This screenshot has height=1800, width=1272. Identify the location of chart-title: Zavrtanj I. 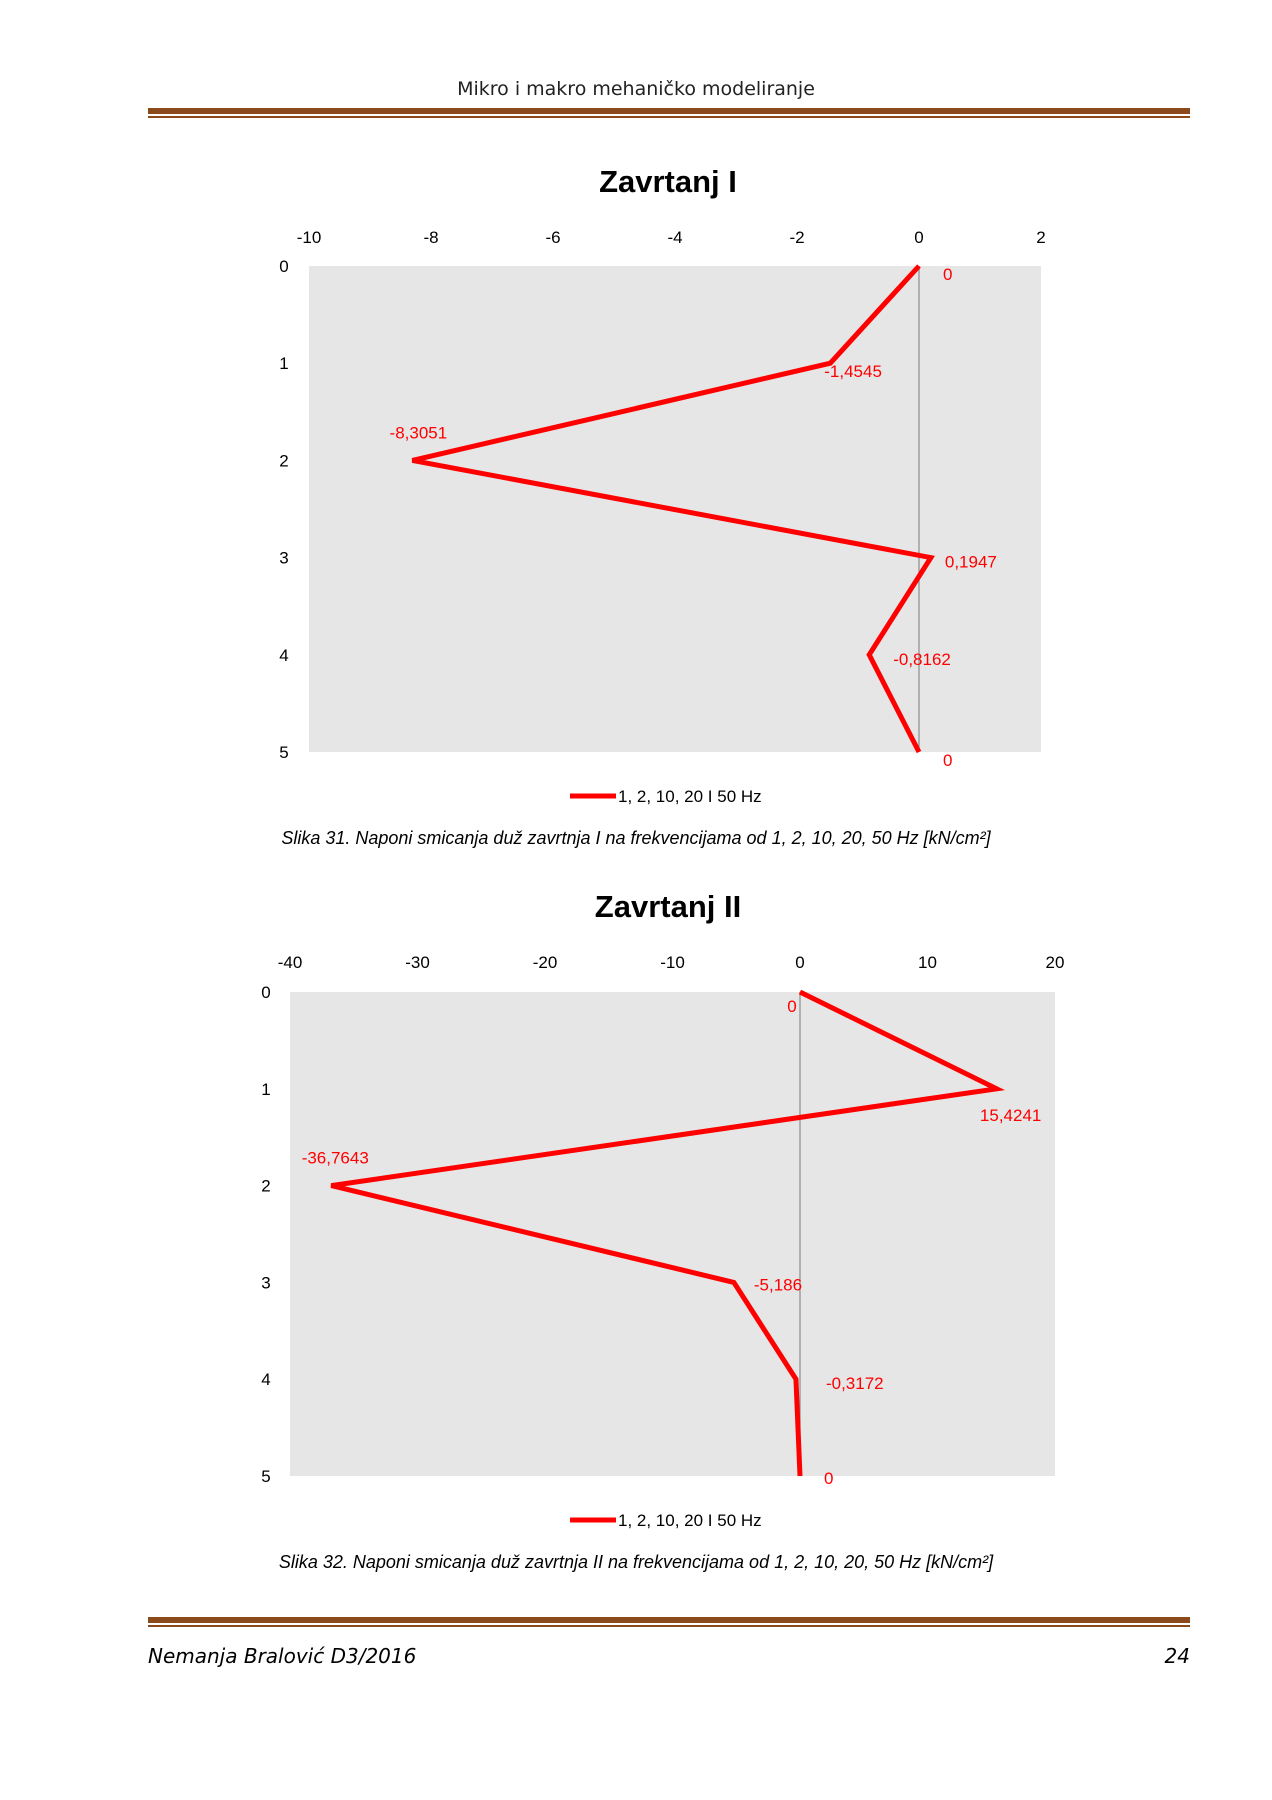
(668, 181).